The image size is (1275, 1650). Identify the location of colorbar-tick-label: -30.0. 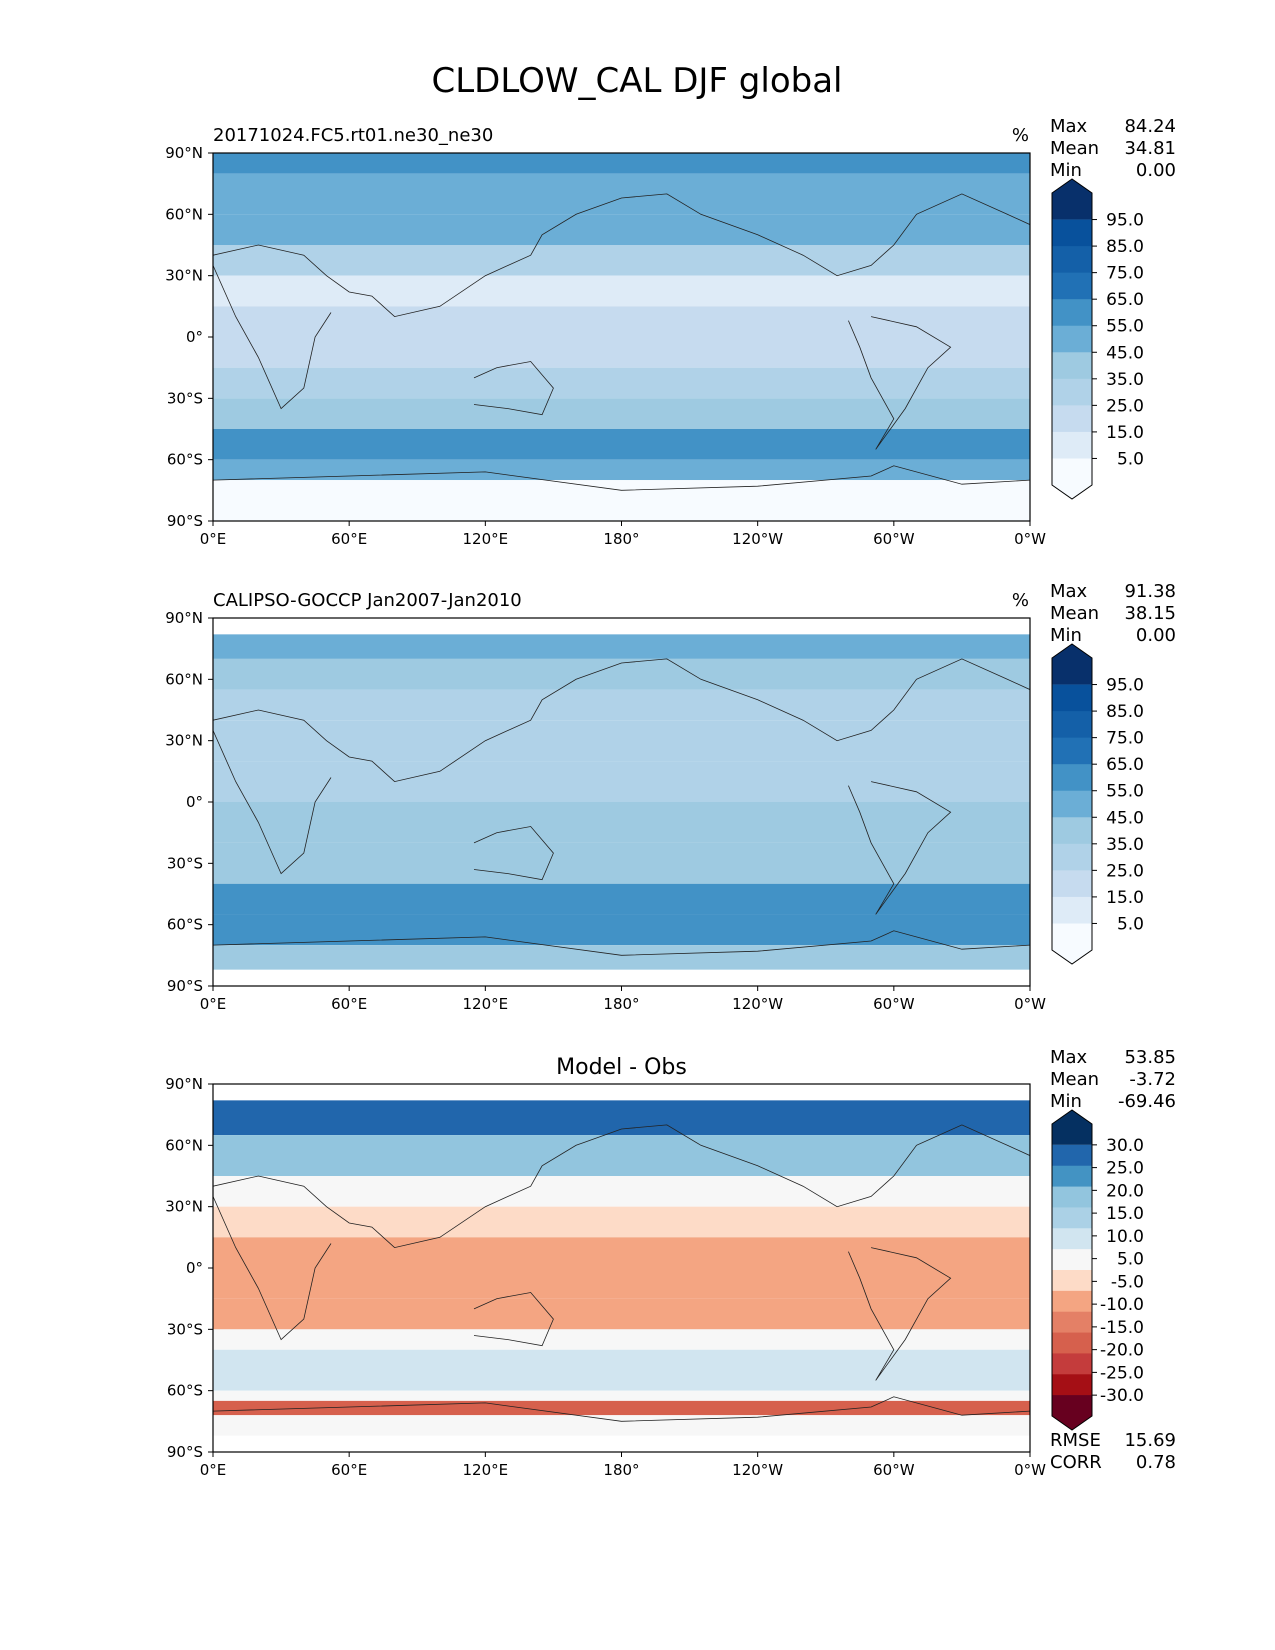
(1122, 1396).